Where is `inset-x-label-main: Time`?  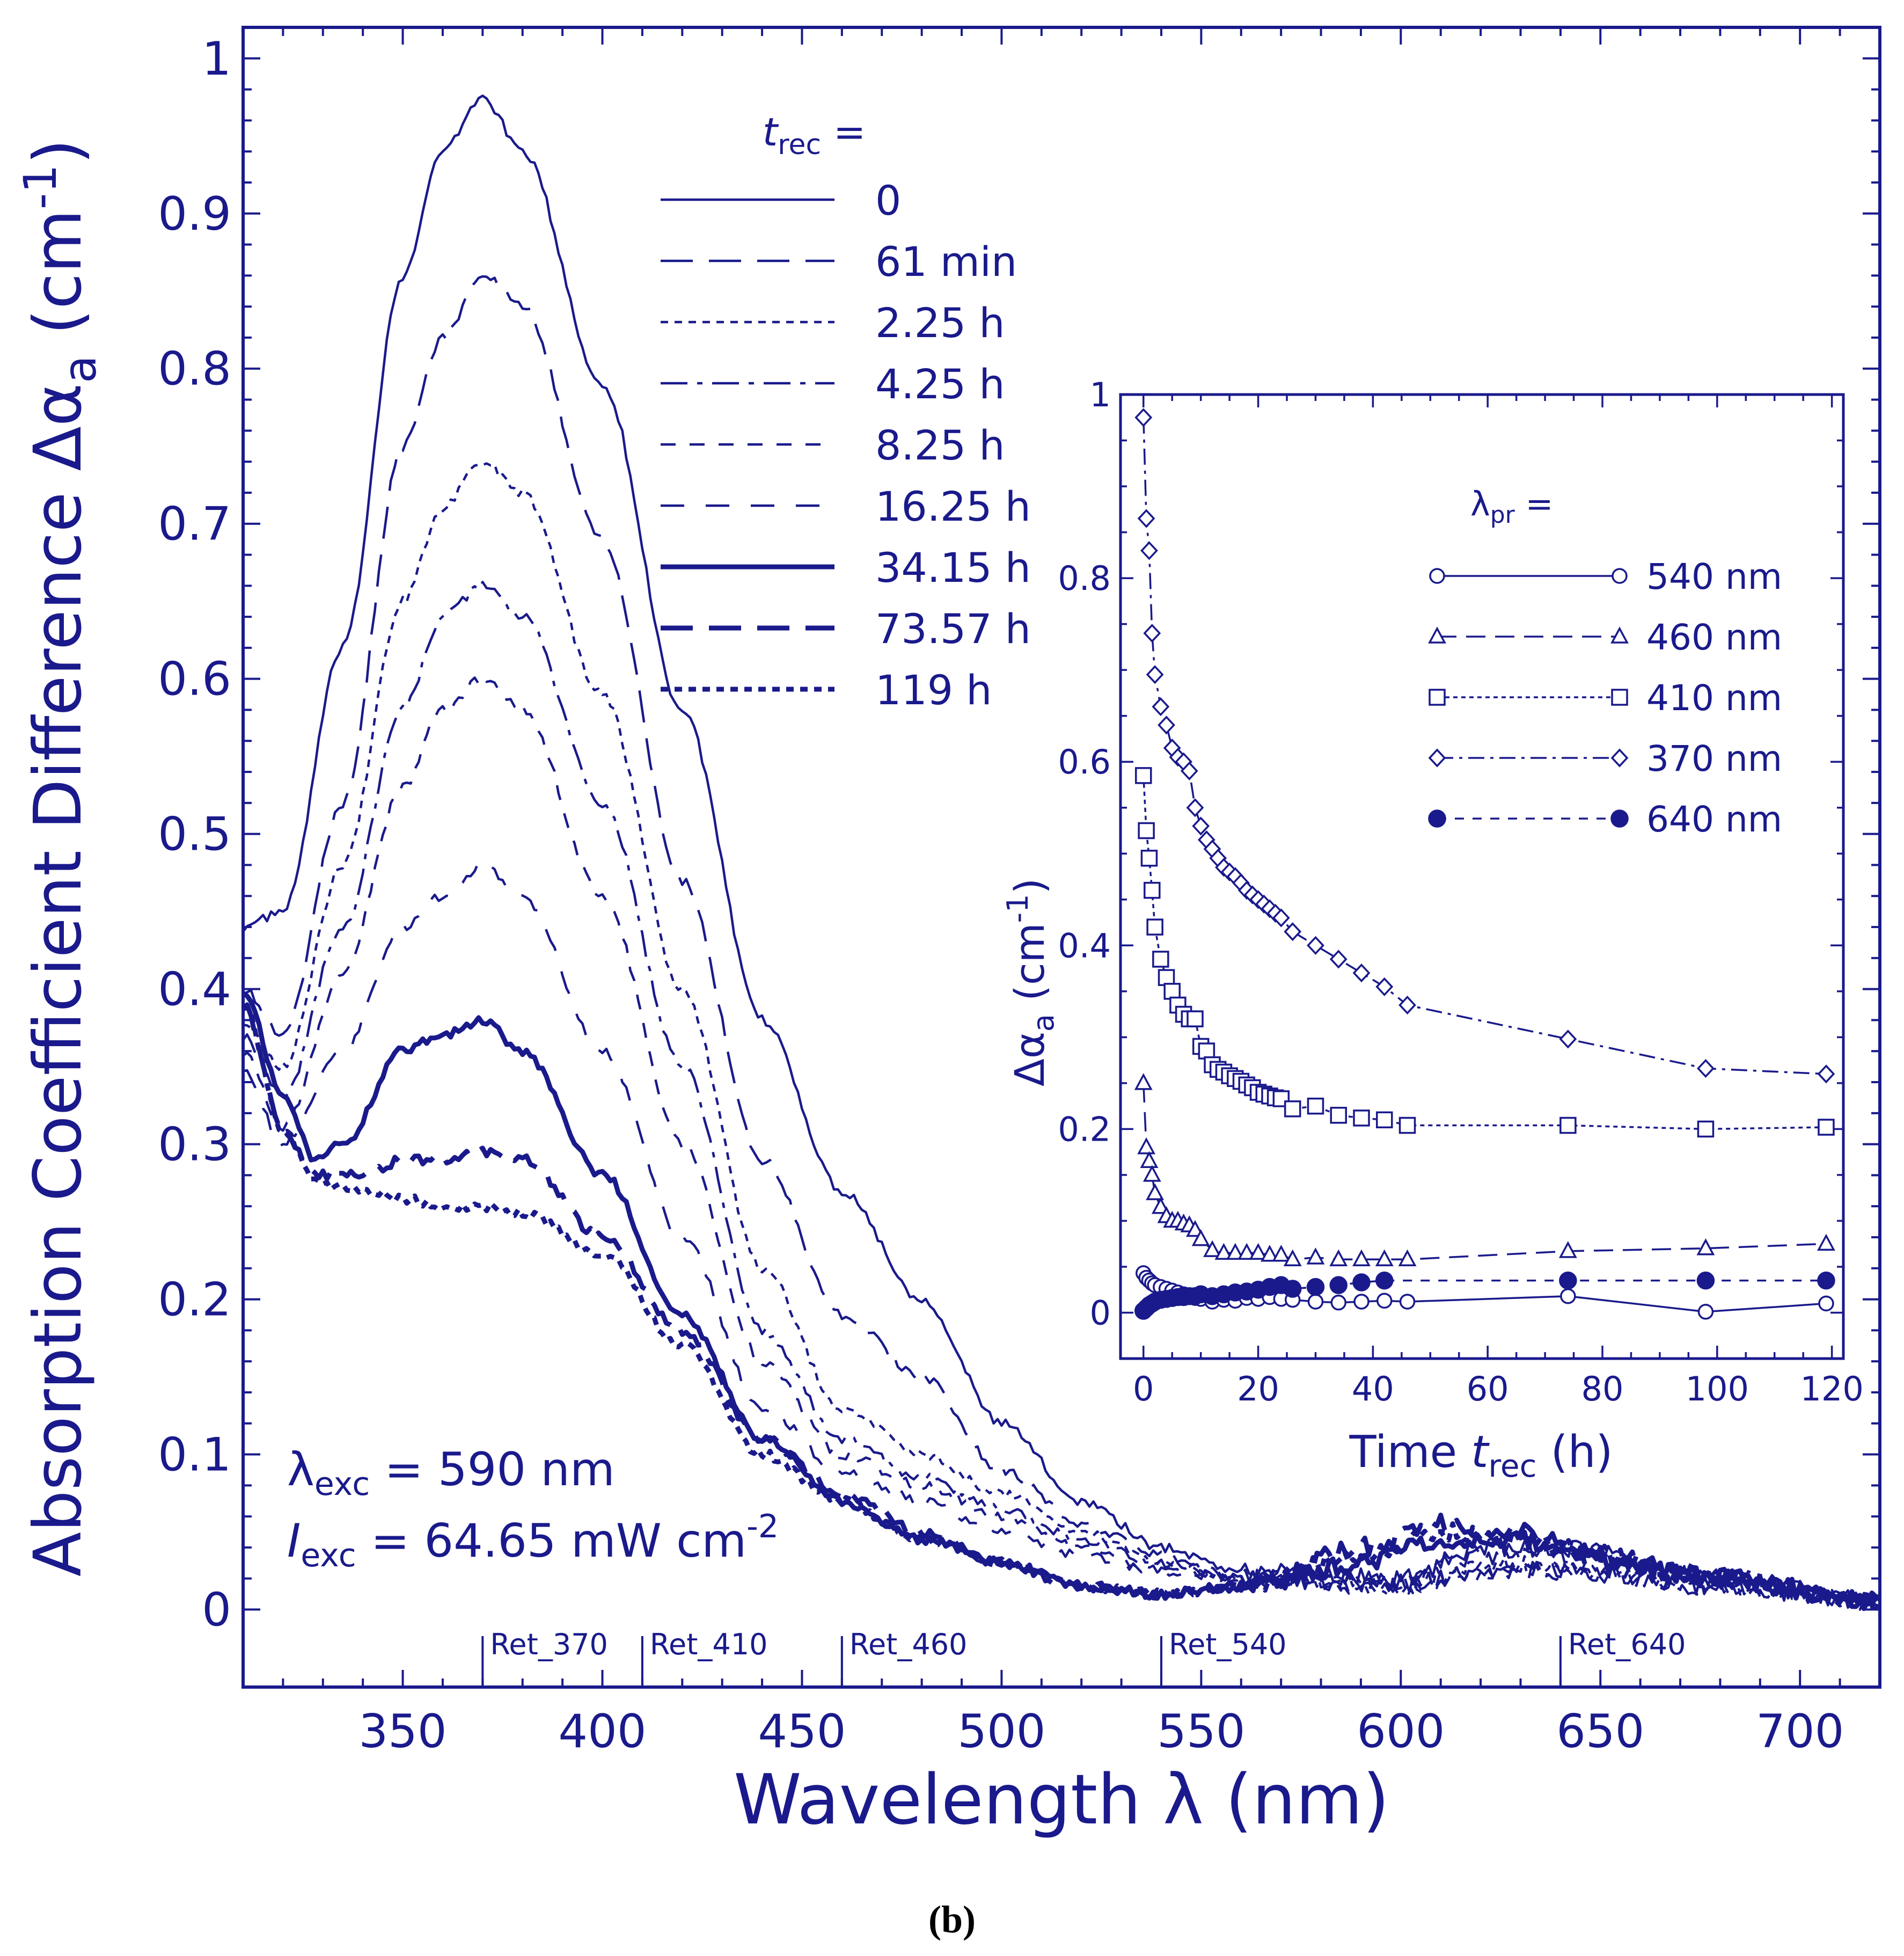
inset-x-label-main: Time is located at coordinates (1410, 1453).